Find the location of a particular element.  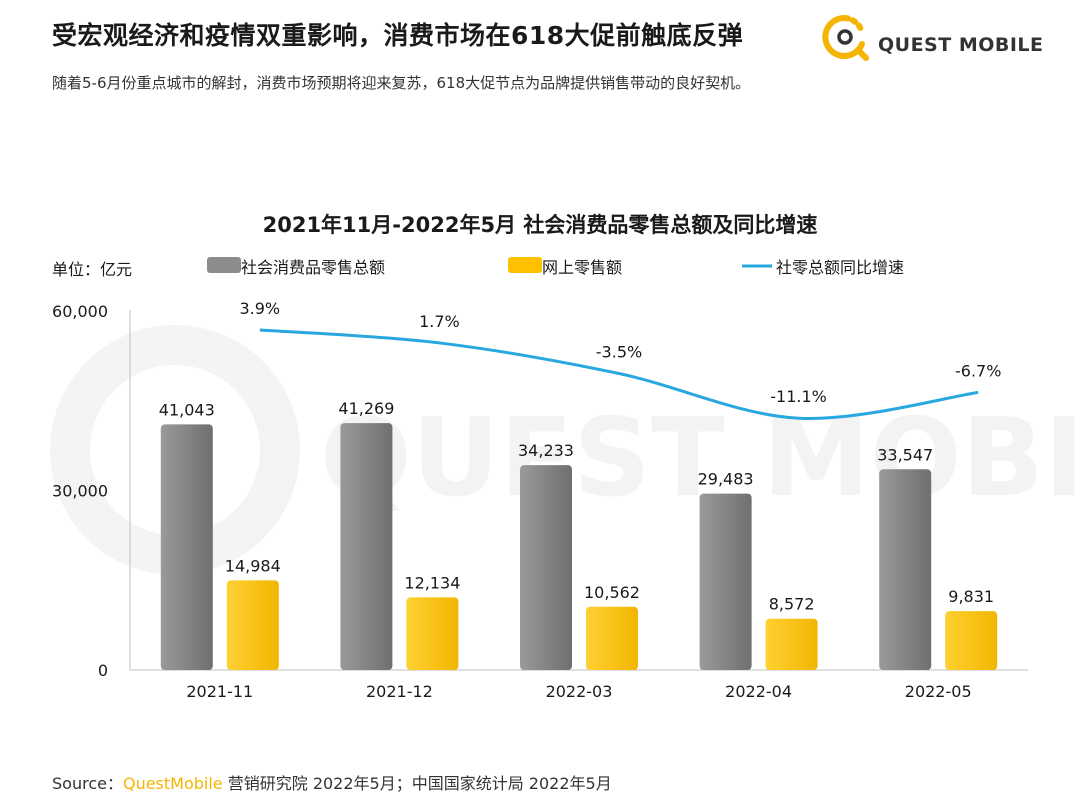

bar-label-1-2022-04: 8,572 is located at coordinates (792, 604).